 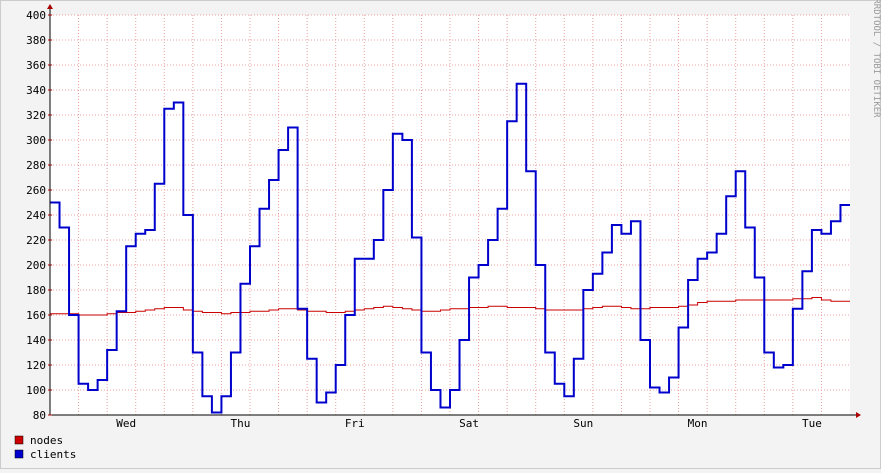 I want to click on y-tick-label: 240, so click(x=36, y=215).